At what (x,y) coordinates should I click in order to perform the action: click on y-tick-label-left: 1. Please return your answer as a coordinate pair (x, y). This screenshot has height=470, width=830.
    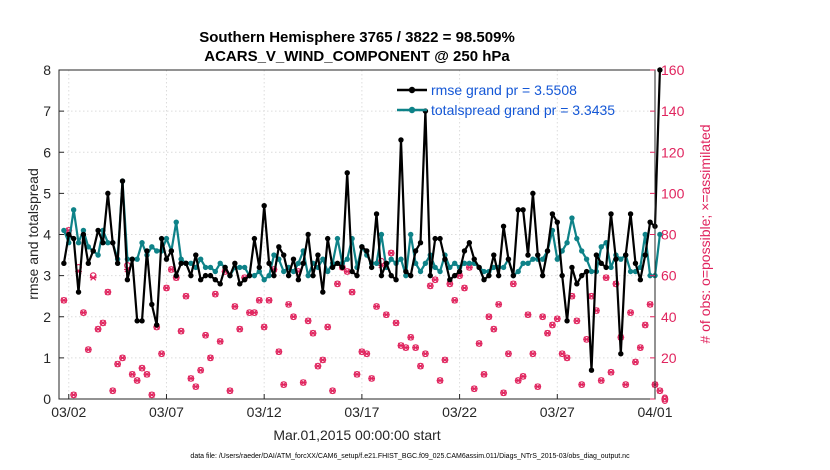
    Looking at the image, I should click on (47, 358).